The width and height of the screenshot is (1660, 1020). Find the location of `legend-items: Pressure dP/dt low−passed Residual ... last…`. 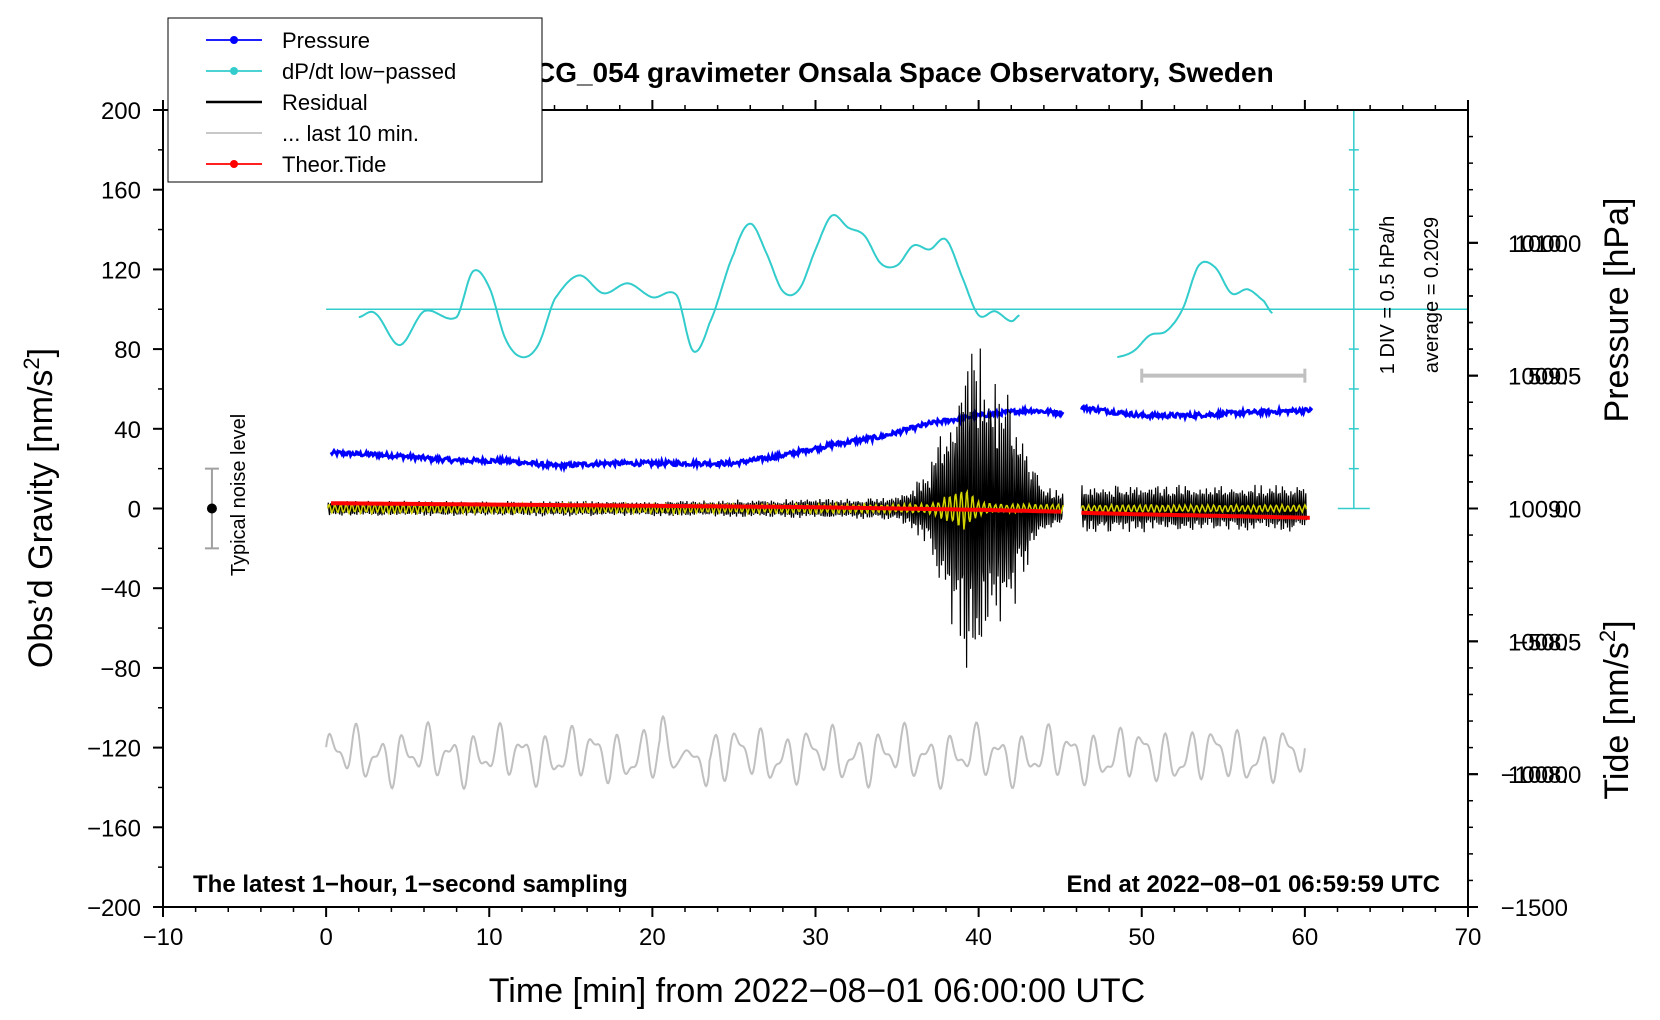

legend-items: Pressure dP/dt low−passed Residual ... last… is located at coordinates (331, 102).